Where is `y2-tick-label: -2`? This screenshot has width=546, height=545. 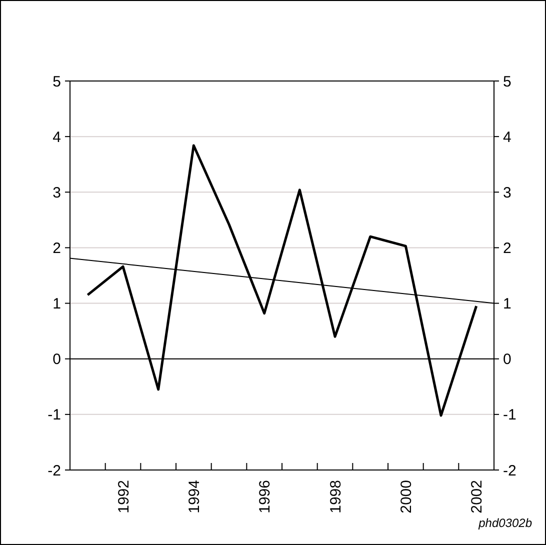 y2-tick-label: -2 is located at coordinates (509, 471).